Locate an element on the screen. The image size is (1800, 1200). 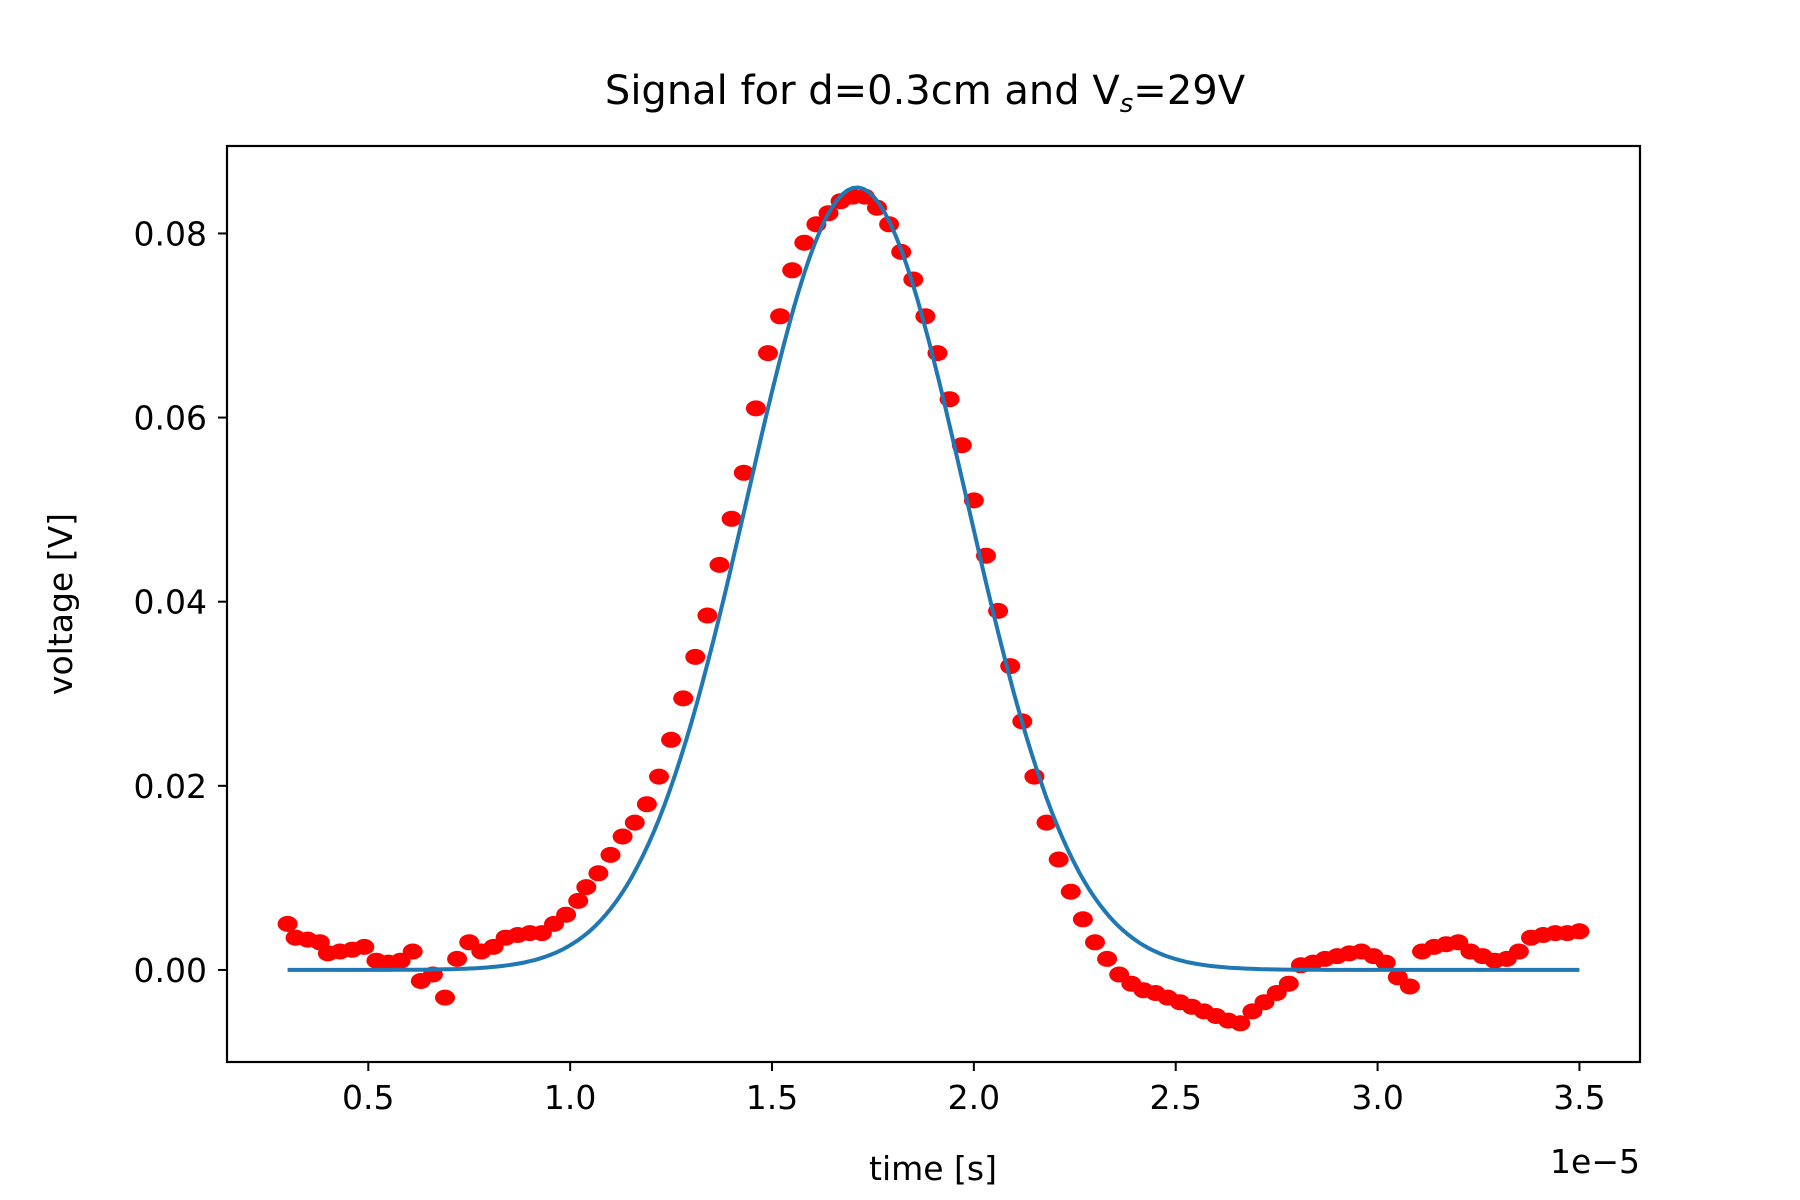
chart-title-subscript: s is located at coordinates (1127, 104).